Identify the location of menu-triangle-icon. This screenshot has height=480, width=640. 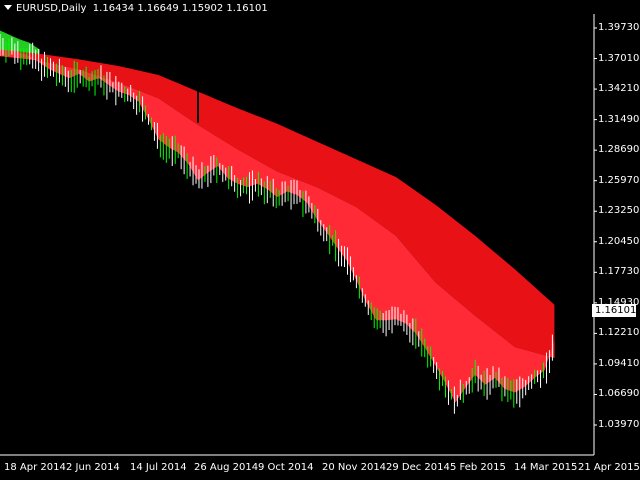
(8, 7).